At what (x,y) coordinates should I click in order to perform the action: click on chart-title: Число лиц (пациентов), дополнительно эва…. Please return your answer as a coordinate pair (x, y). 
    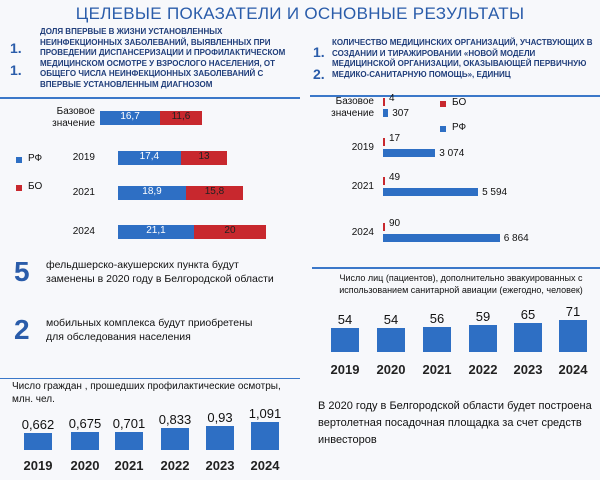
    Looking at the image, I should click on (461, 284).